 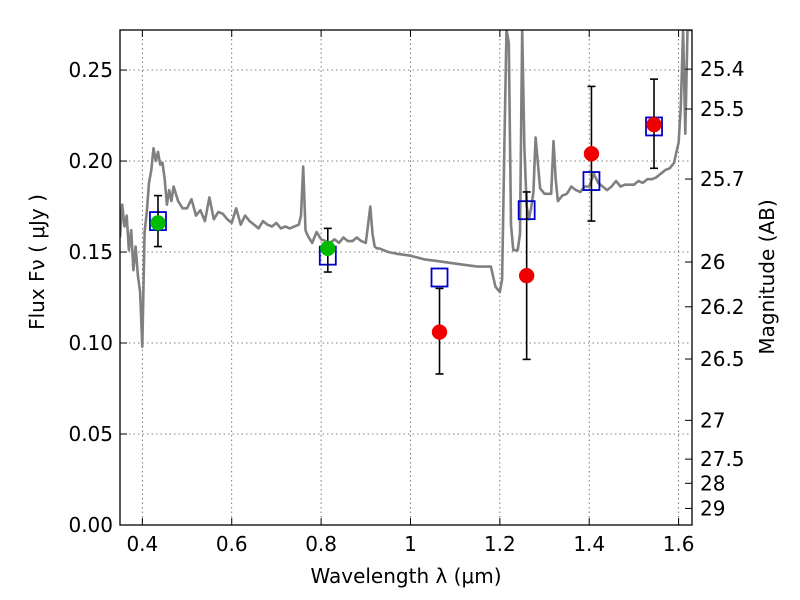 I want to click on x-tick-label: 0.8, so click(x=321, y=544).